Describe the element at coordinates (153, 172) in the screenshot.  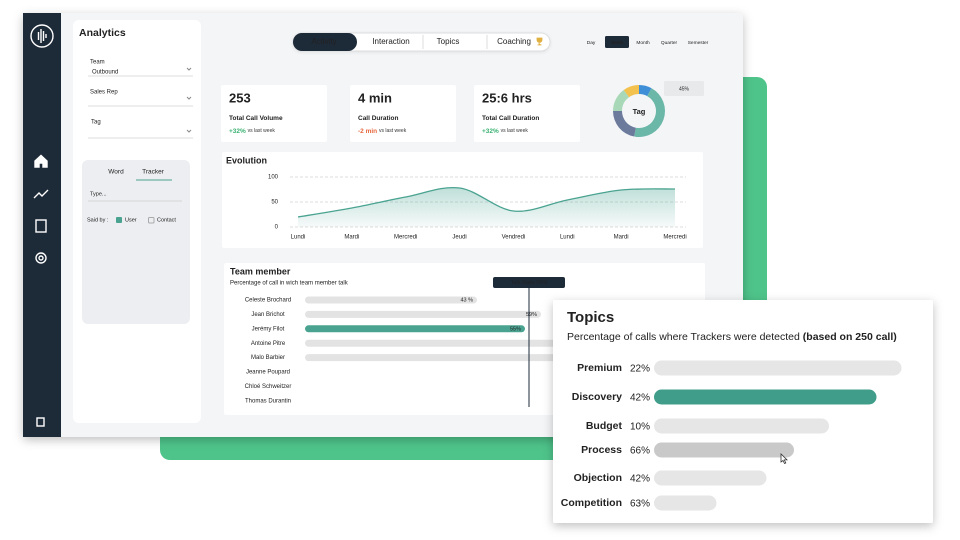
I see `search-tab: Tracker` at that location.